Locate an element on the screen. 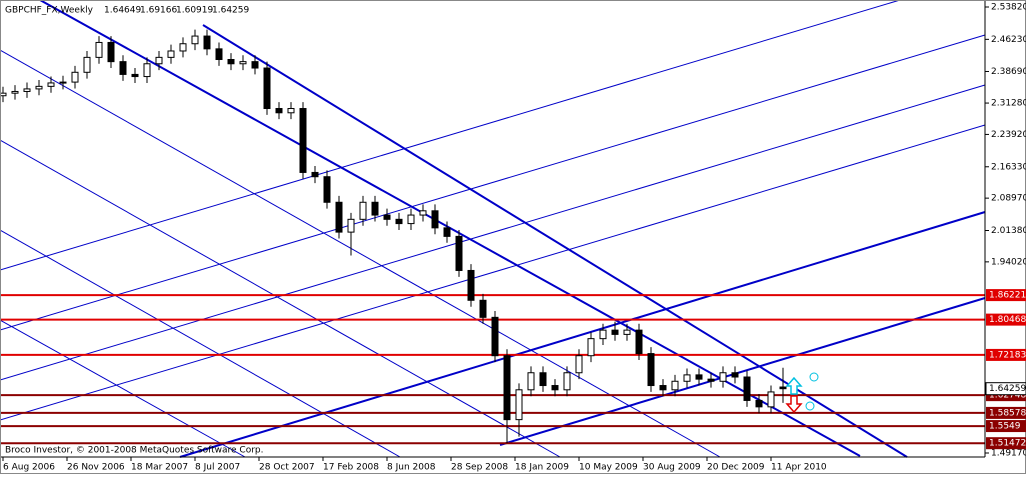 This screenshot has width=1026, height=478. x-tick-label: 20 Dec 2009 is located at coordinates (736, 468).